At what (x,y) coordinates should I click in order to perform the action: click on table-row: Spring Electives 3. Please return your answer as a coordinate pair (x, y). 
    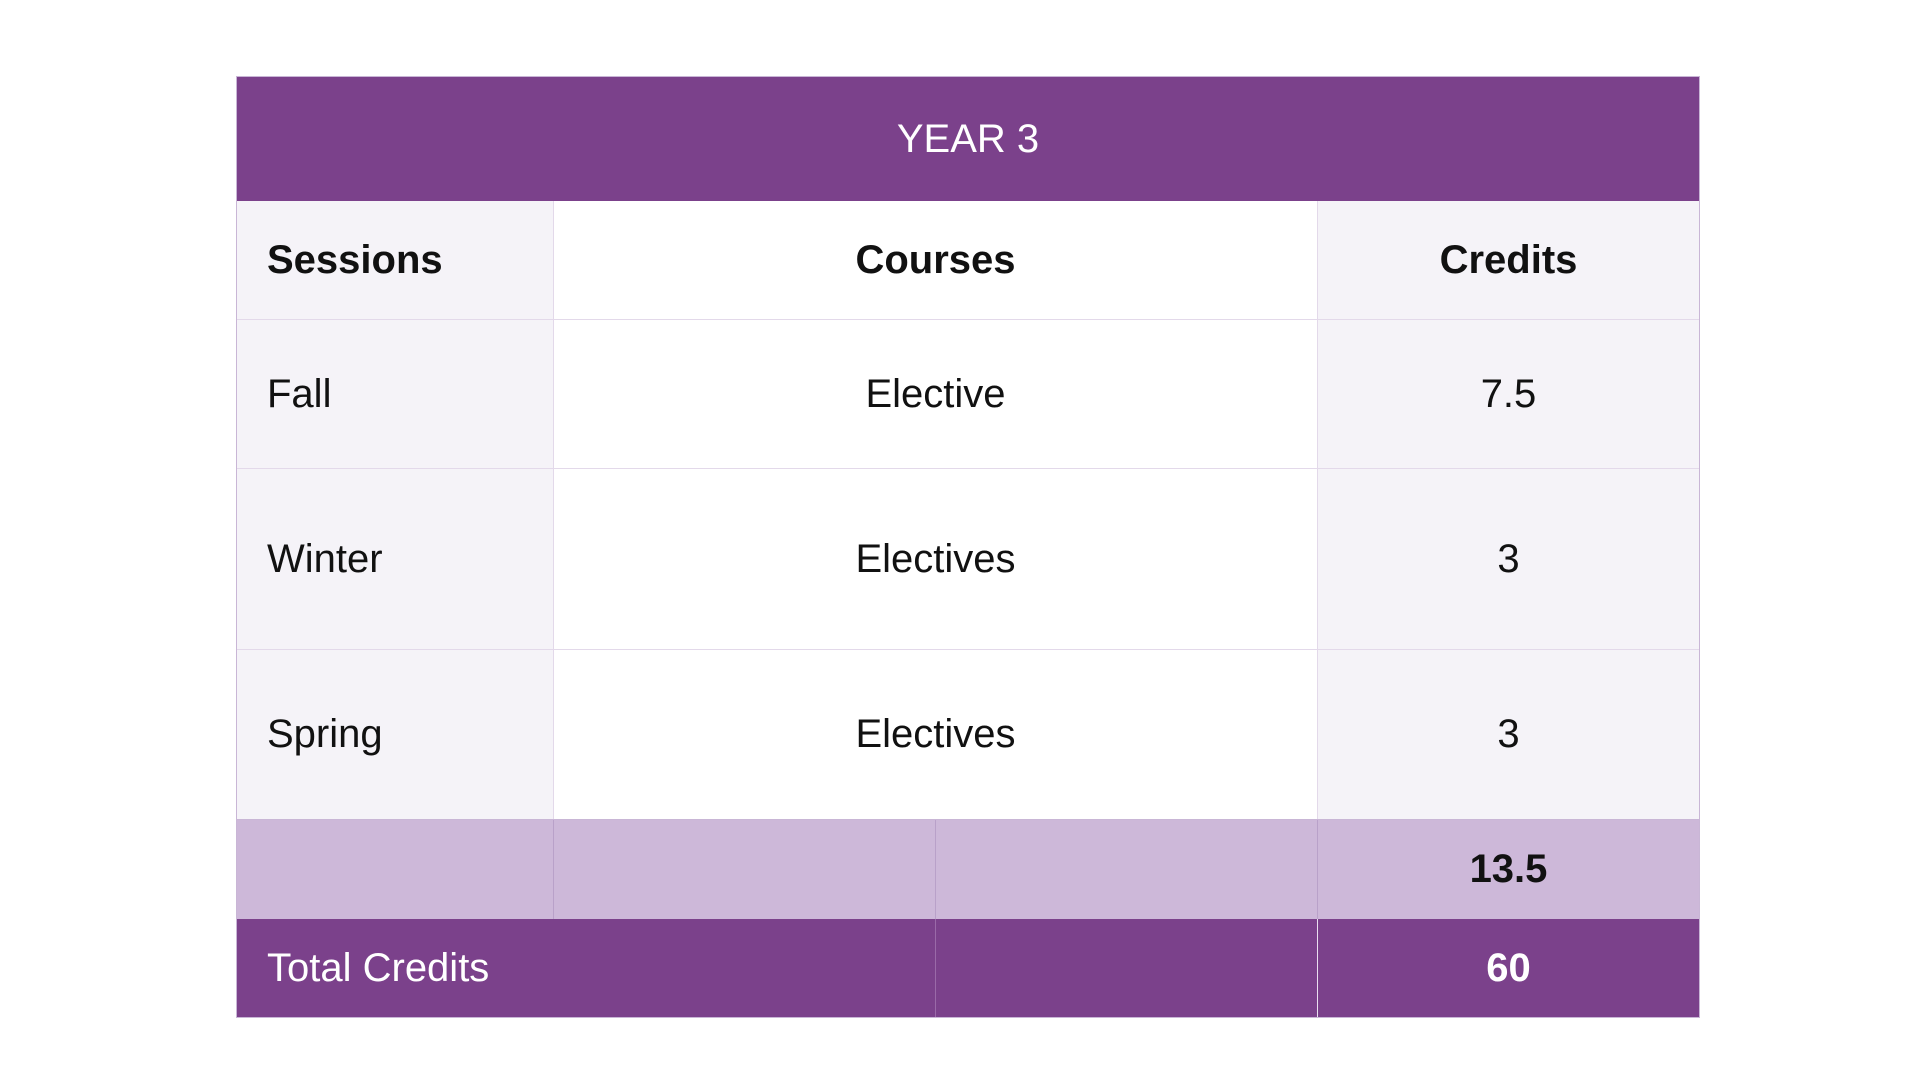
    Looking at the image, I should click on (968, 734).